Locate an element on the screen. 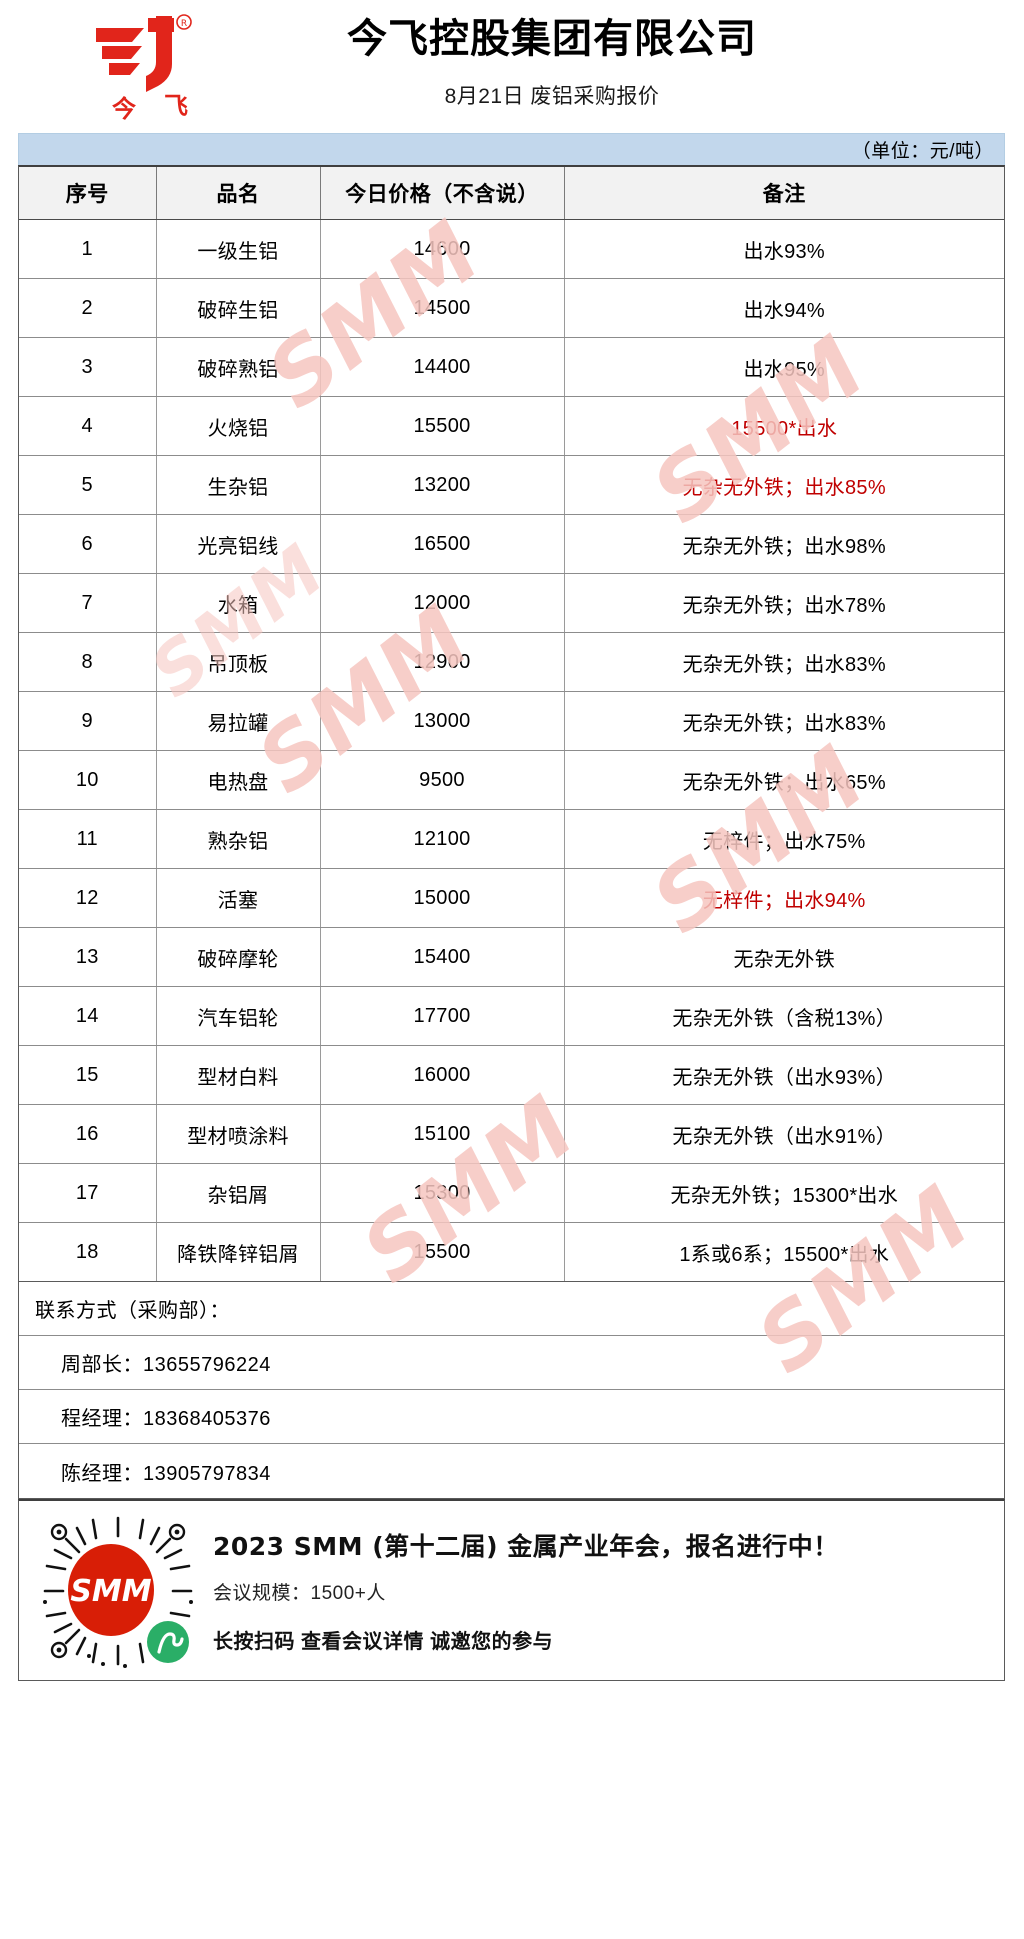  cell-index: 3 is located at coordinates (88, 367).